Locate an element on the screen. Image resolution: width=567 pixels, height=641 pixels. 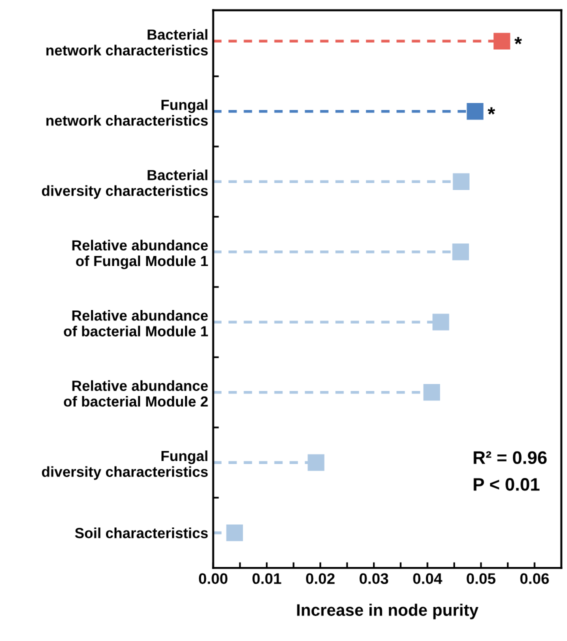
x-tick-label: 0.00 is located at coordinates (213, 578).